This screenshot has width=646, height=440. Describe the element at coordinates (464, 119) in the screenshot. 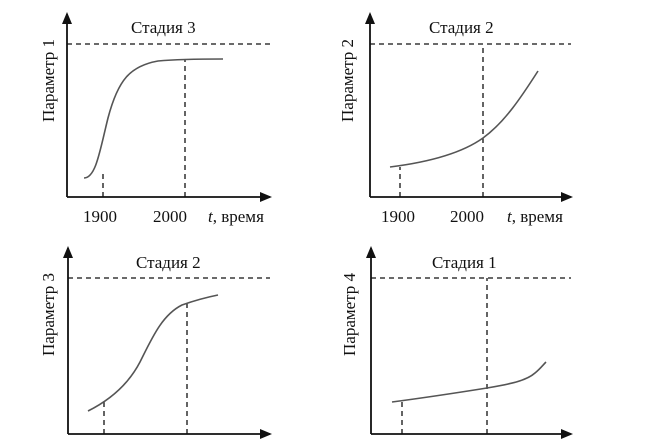

I see `panel-2-curve` at that location.